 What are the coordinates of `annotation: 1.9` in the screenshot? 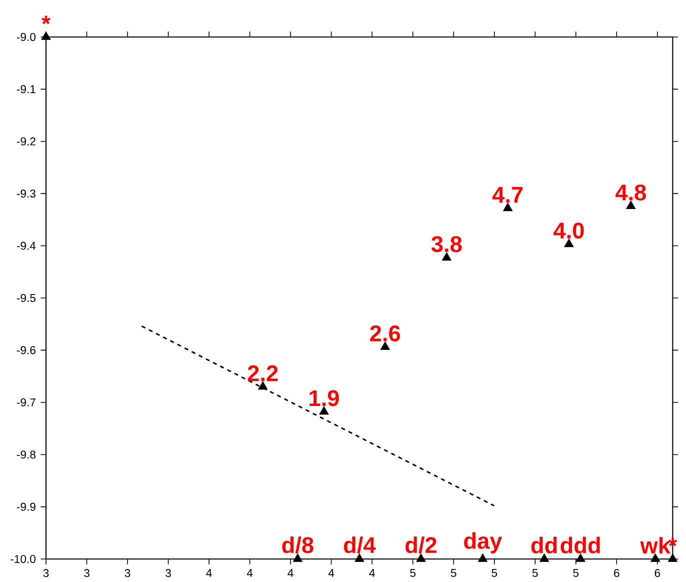 It's located at (324, 398).